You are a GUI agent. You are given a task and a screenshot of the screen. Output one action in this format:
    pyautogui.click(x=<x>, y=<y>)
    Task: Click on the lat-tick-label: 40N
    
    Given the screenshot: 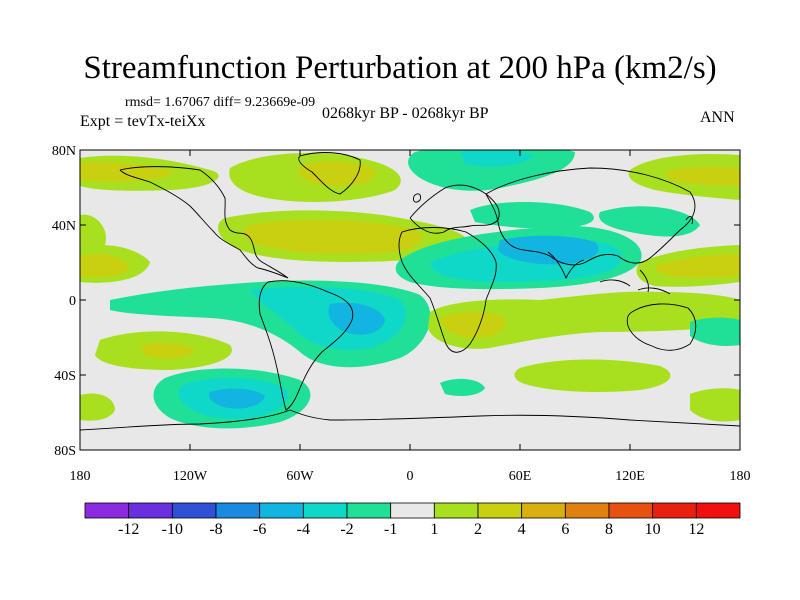 What is the action you would take?
    pyautogui.click(x=64, y=226)
    